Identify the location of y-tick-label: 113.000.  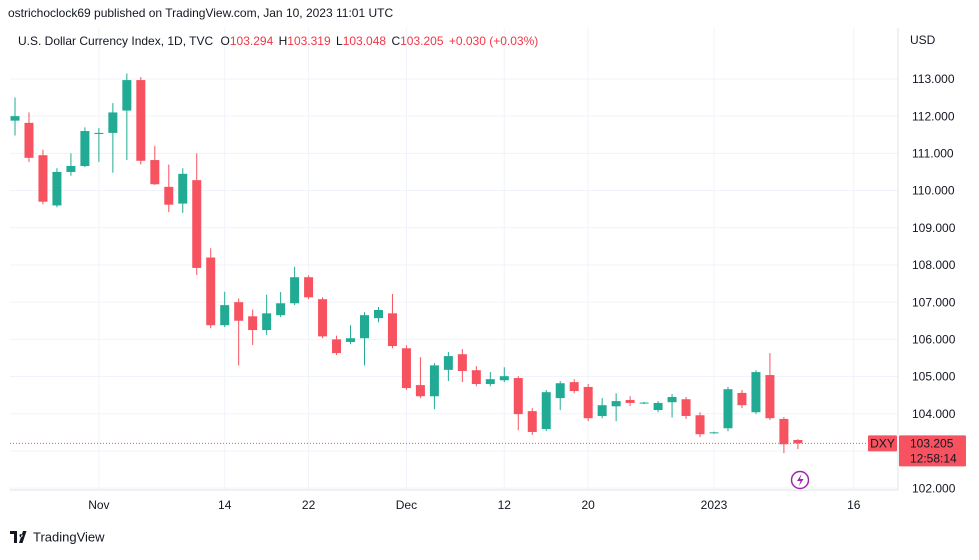
(933, 79).